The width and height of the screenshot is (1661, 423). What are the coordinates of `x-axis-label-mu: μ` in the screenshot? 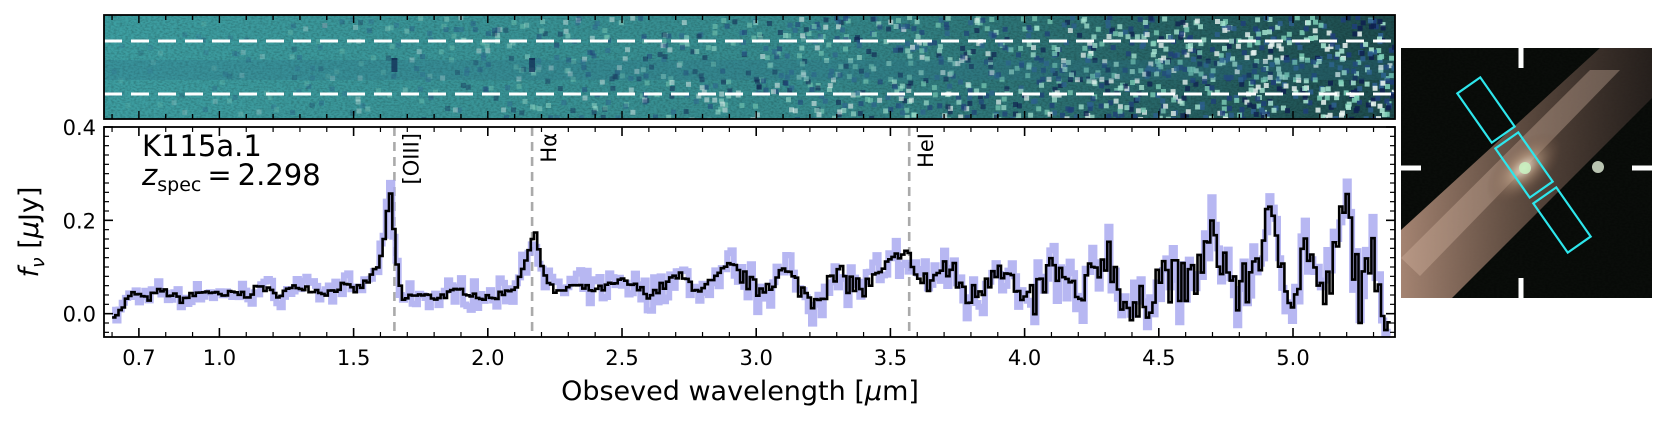 It's located at (873, 391).